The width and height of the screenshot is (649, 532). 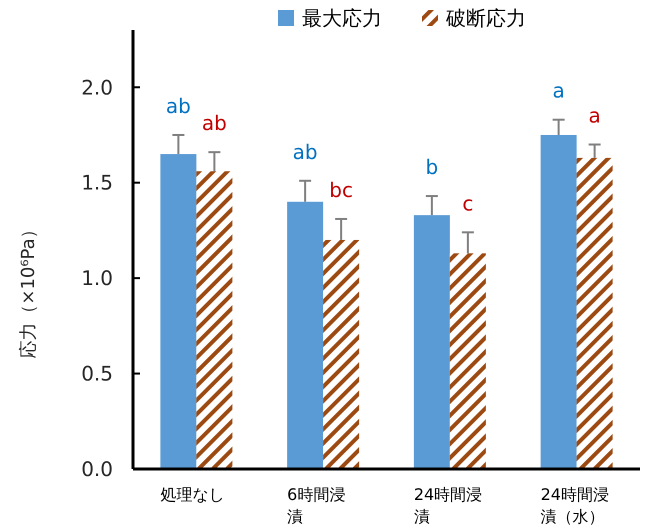 What do you see at coordinates (485, 18) in the screenshot?
I see `legend-label: 破断応力` at bounding box center [485, 18].